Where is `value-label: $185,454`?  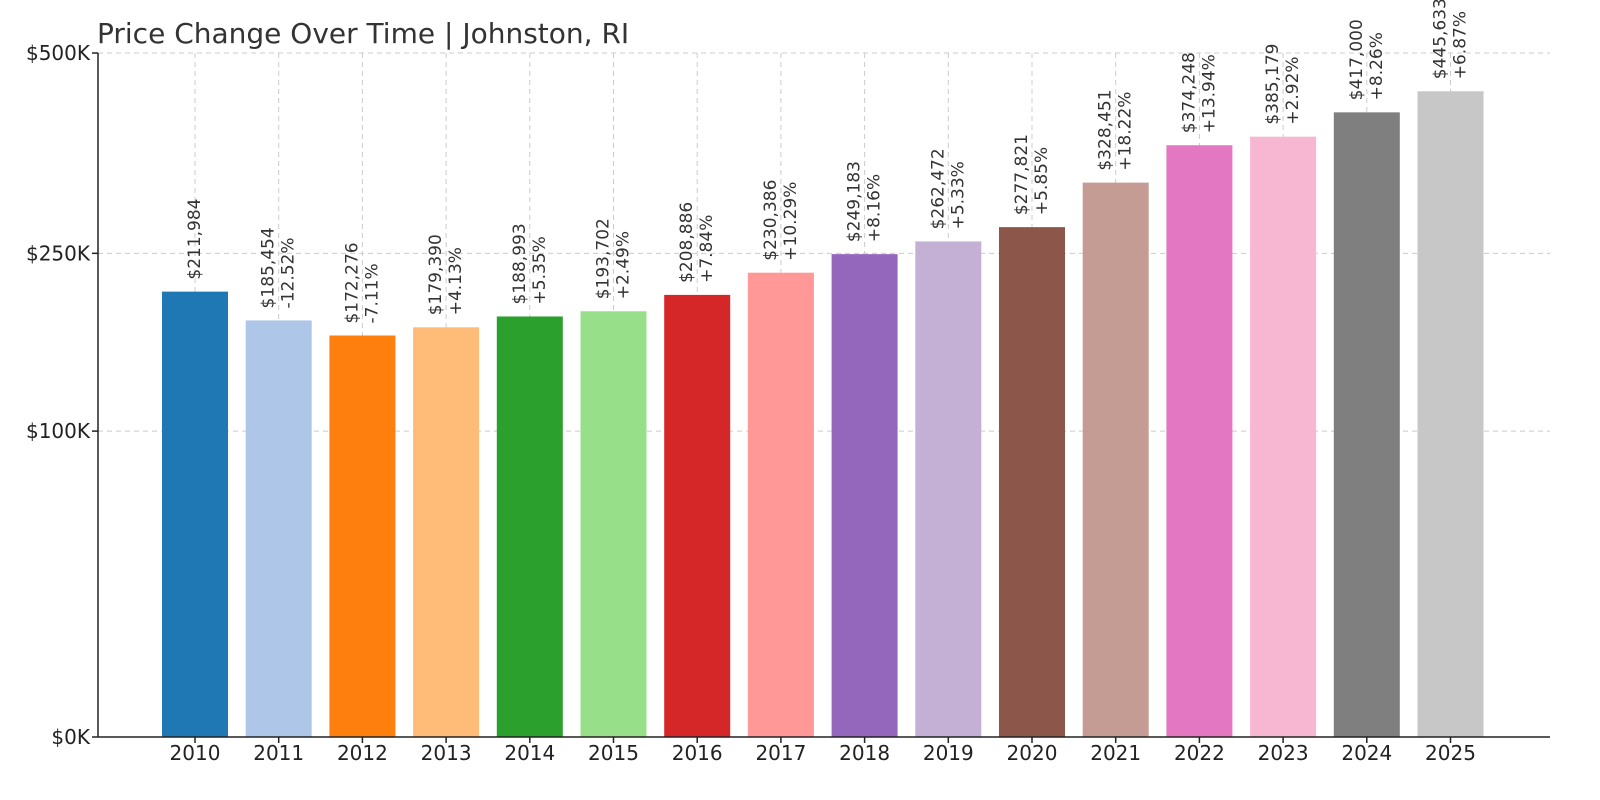
value-label: $185,454 is located at coordinates (269, 267).